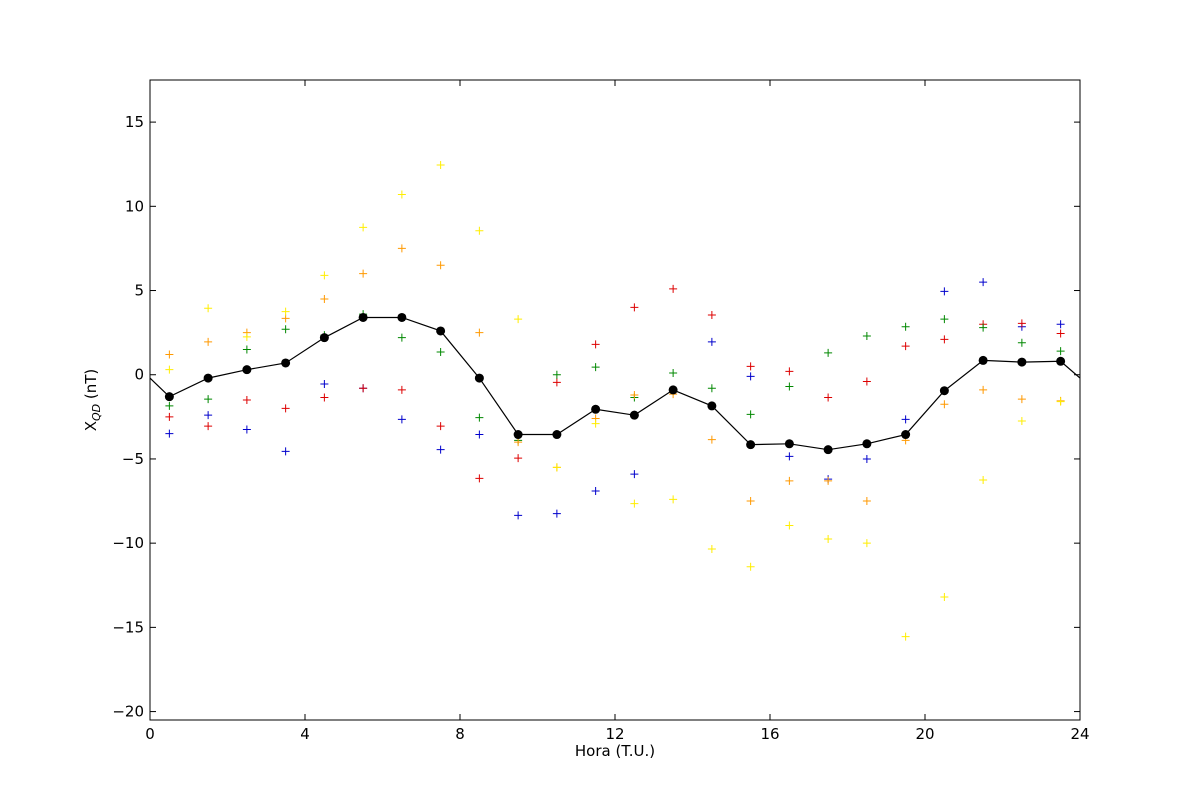 The image size is (1200, 800). Describe the element at coordinates (91, 426) in the screenshot. I see `y-axis-label-main: X` at that location.